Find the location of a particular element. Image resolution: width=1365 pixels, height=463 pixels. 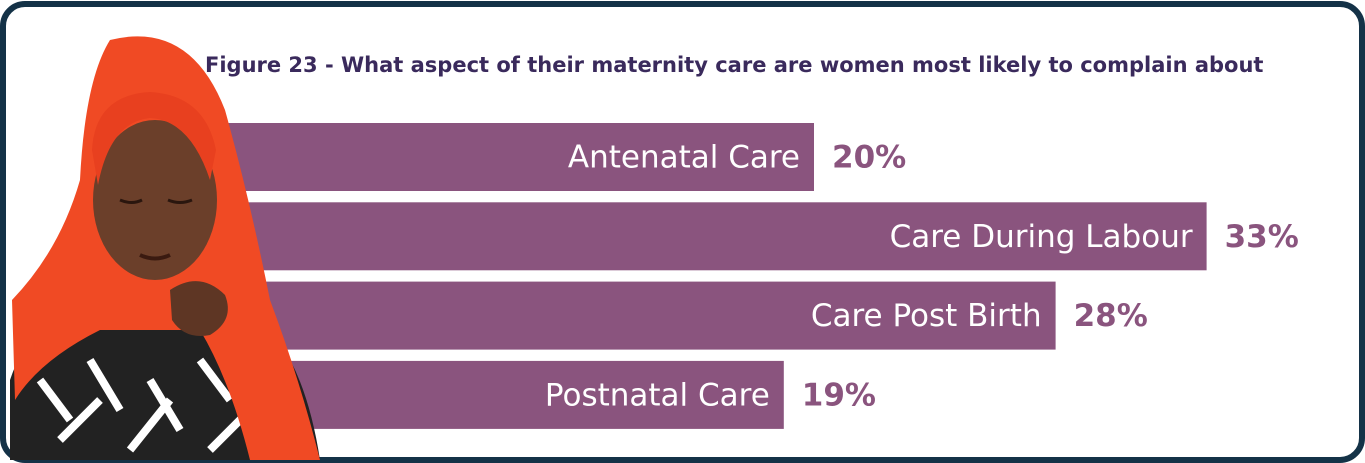

value-label: 19% is located at coordinates (839, 395).